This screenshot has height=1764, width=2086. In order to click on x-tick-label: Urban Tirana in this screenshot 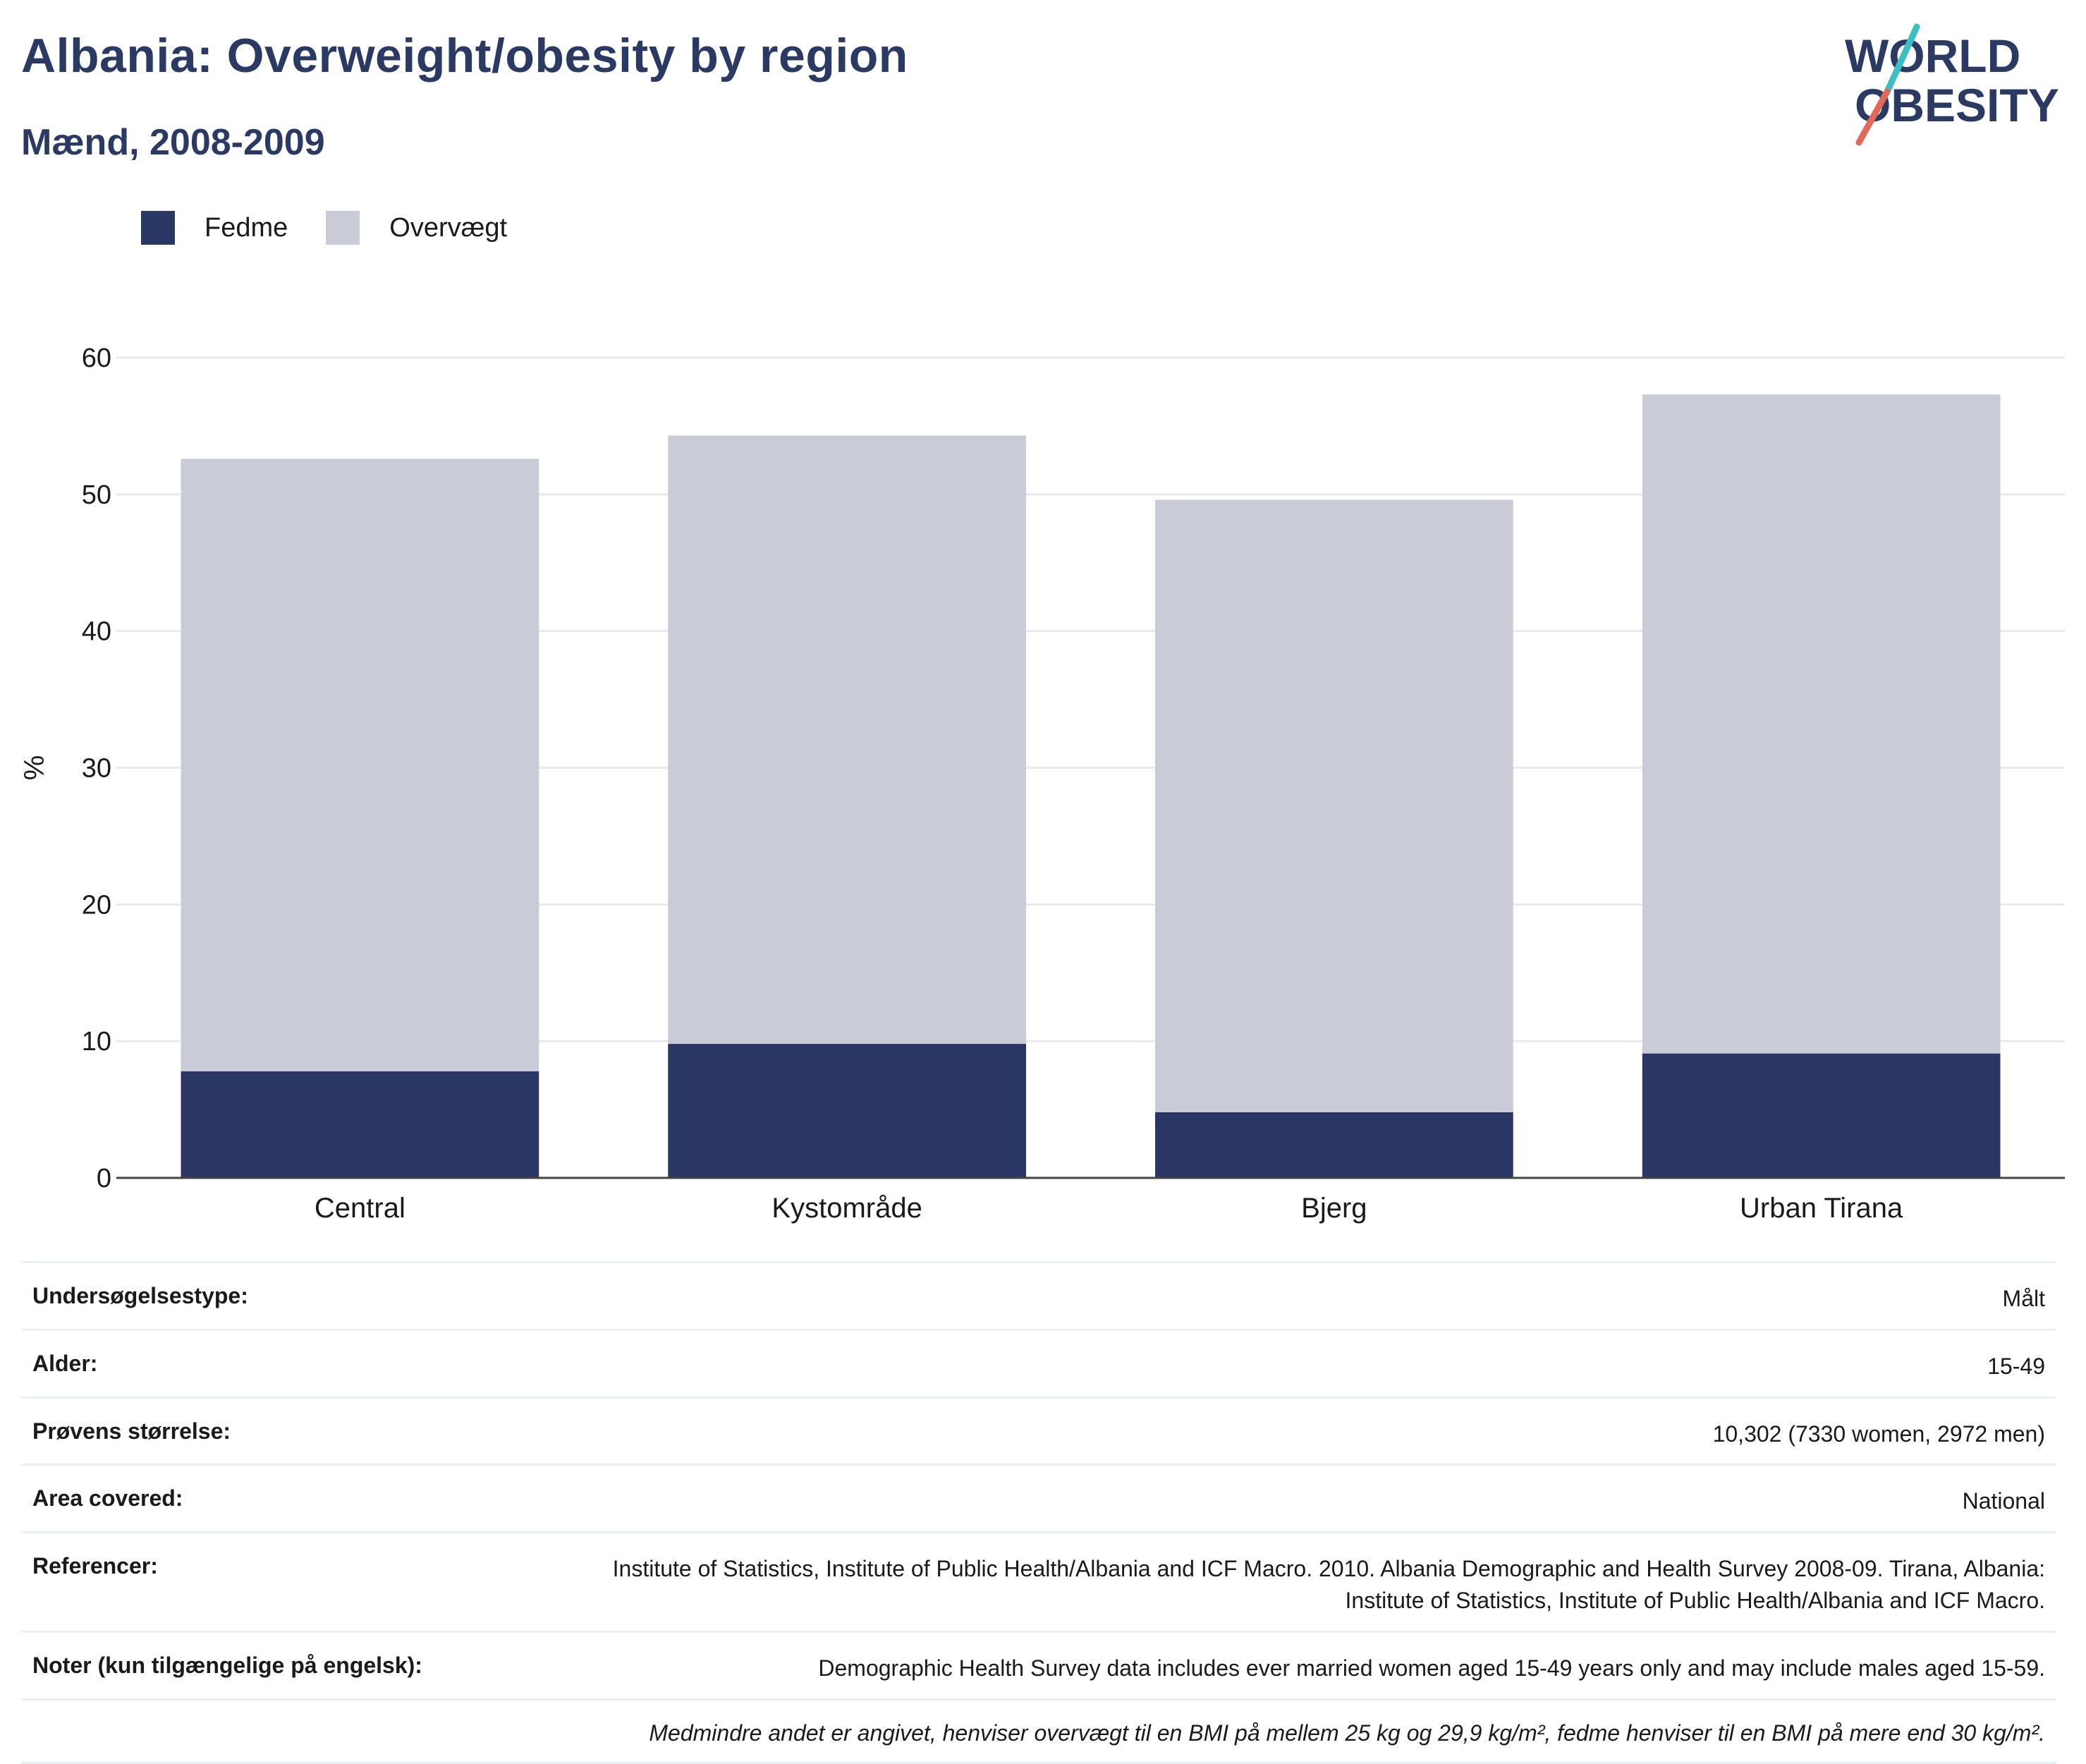, I will do `click(1821, 1208)`.